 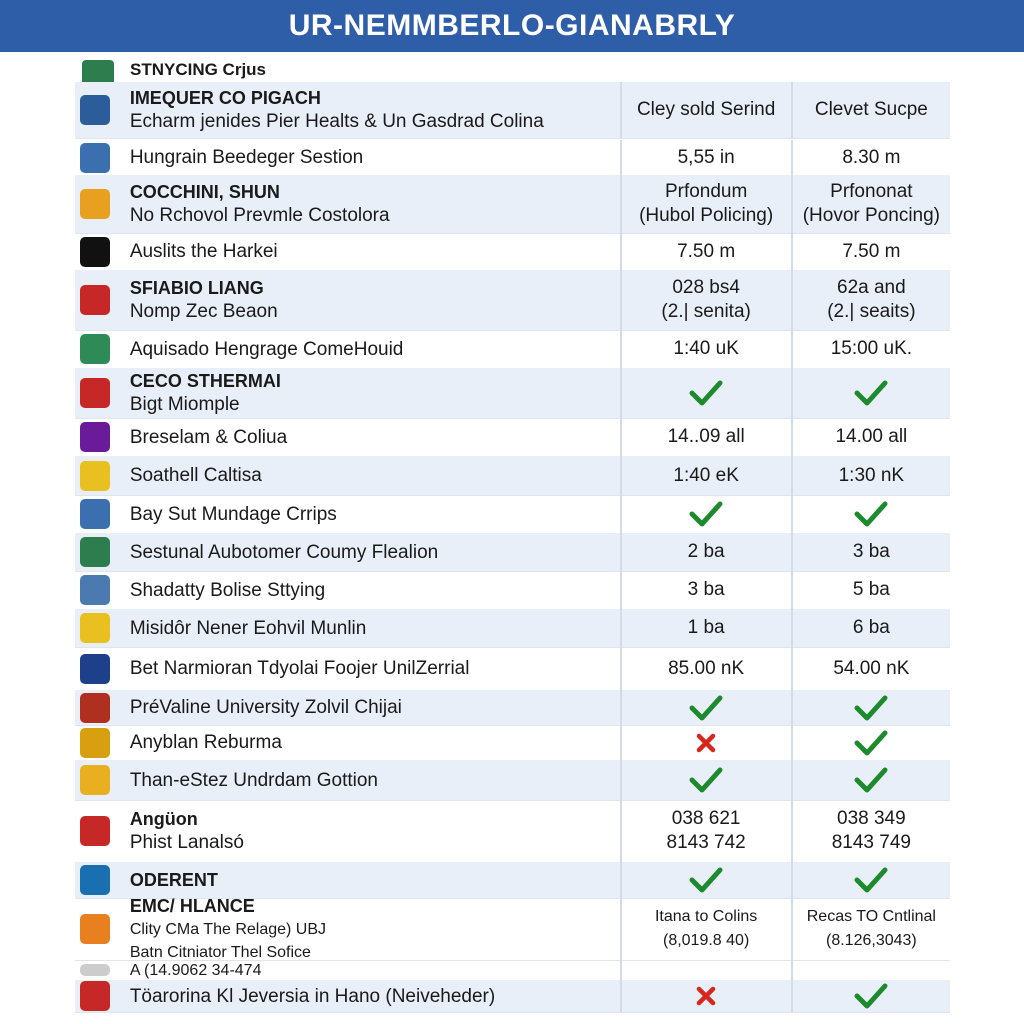 What do you see at coordinates (196, 288) in the screenshot?
I see `name-line: SFIABIO LIANG` at bounding box center [196, 288].